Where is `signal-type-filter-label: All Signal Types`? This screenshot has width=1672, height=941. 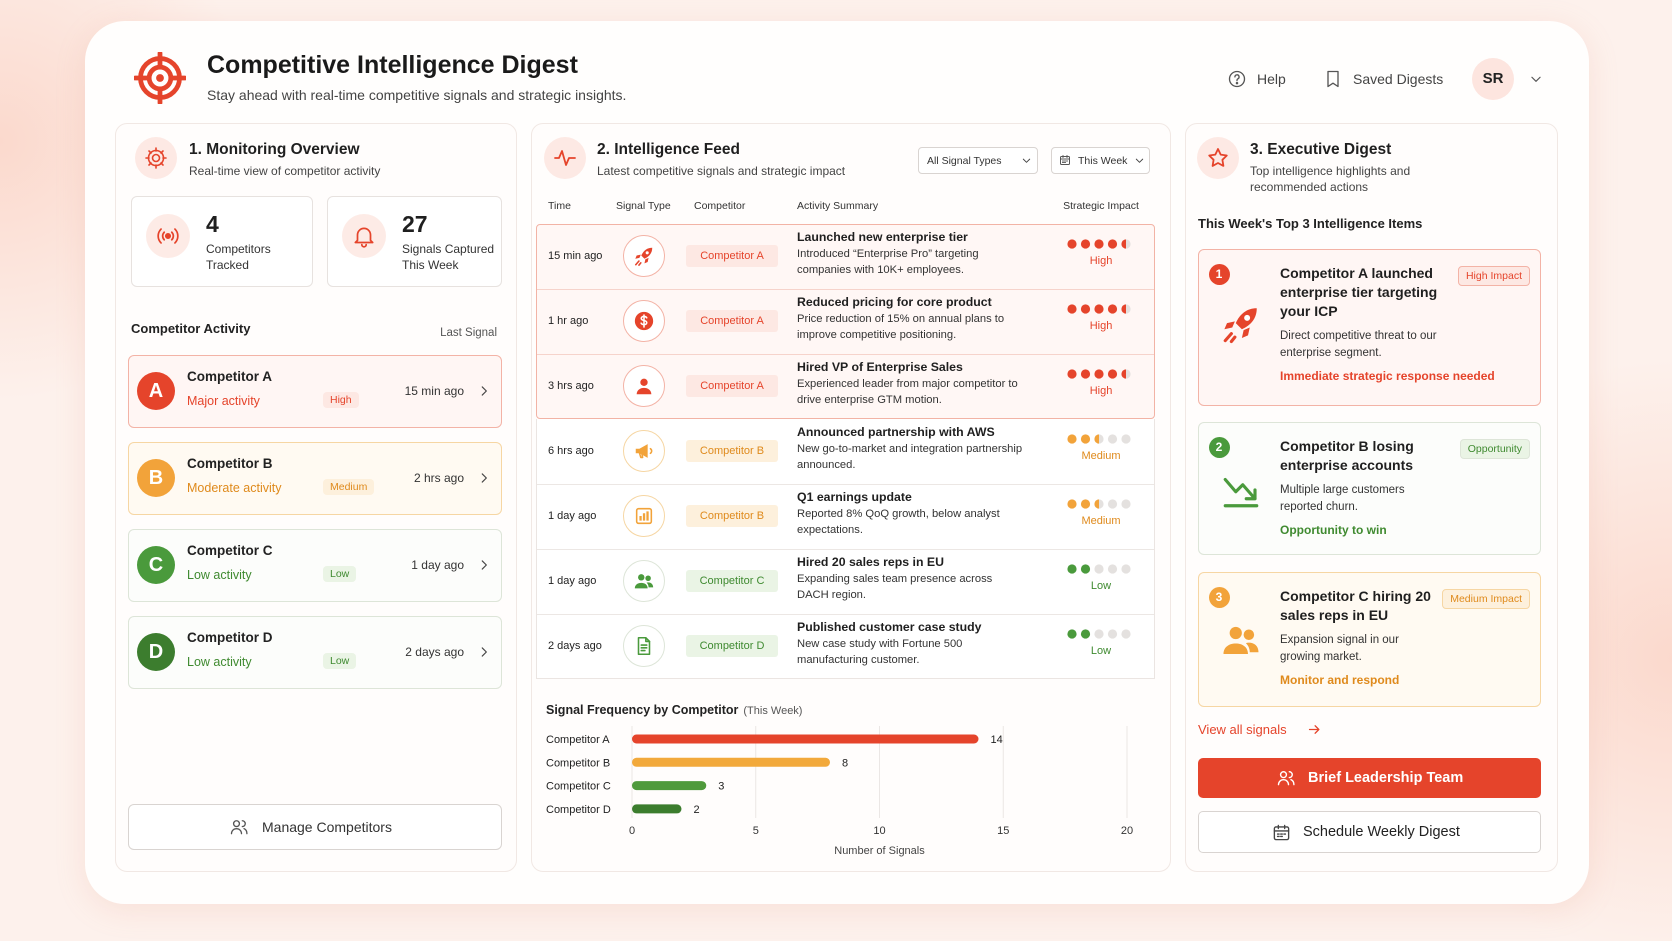
signal-type-filter-label: All Signal Types is located at coordinates (964, 161).